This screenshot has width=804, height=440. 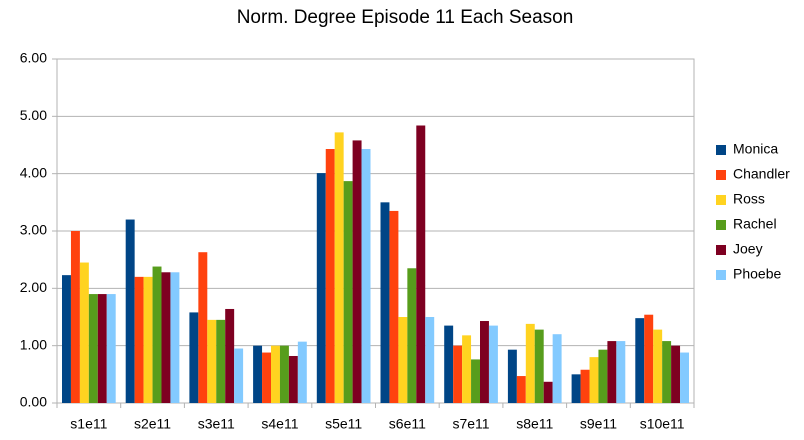 What do you see at coordinates (33, 287) in the screenshot?
I see `y-tick-label: 2.00` at bounding box center [33, 287].